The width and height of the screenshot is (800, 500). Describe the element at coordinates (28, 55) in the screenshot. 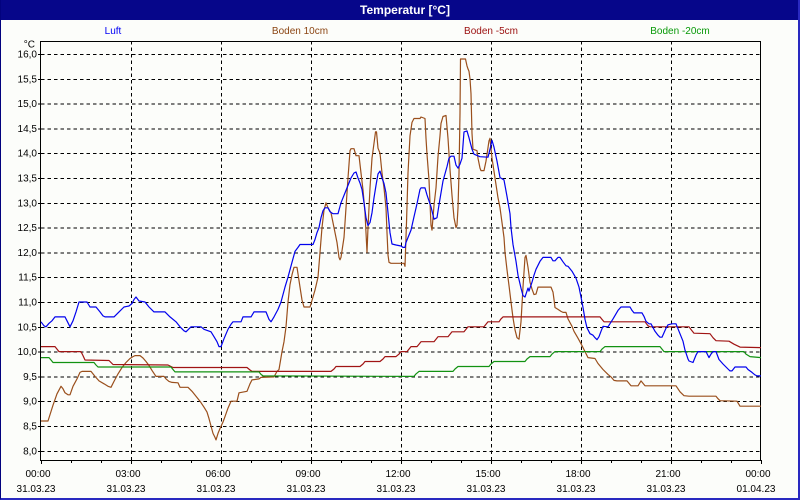

I see `svg-text: 16,0` at that location.